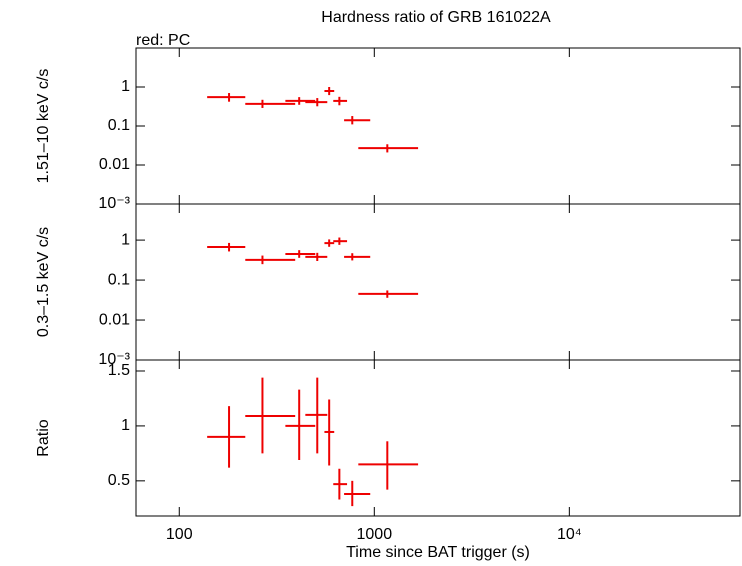 The image size is (742, 566). Describe the element at coordinates (43, 126) in the screenshot. I see `y-axis-label: 1.51–10 keV c/s` at that location.